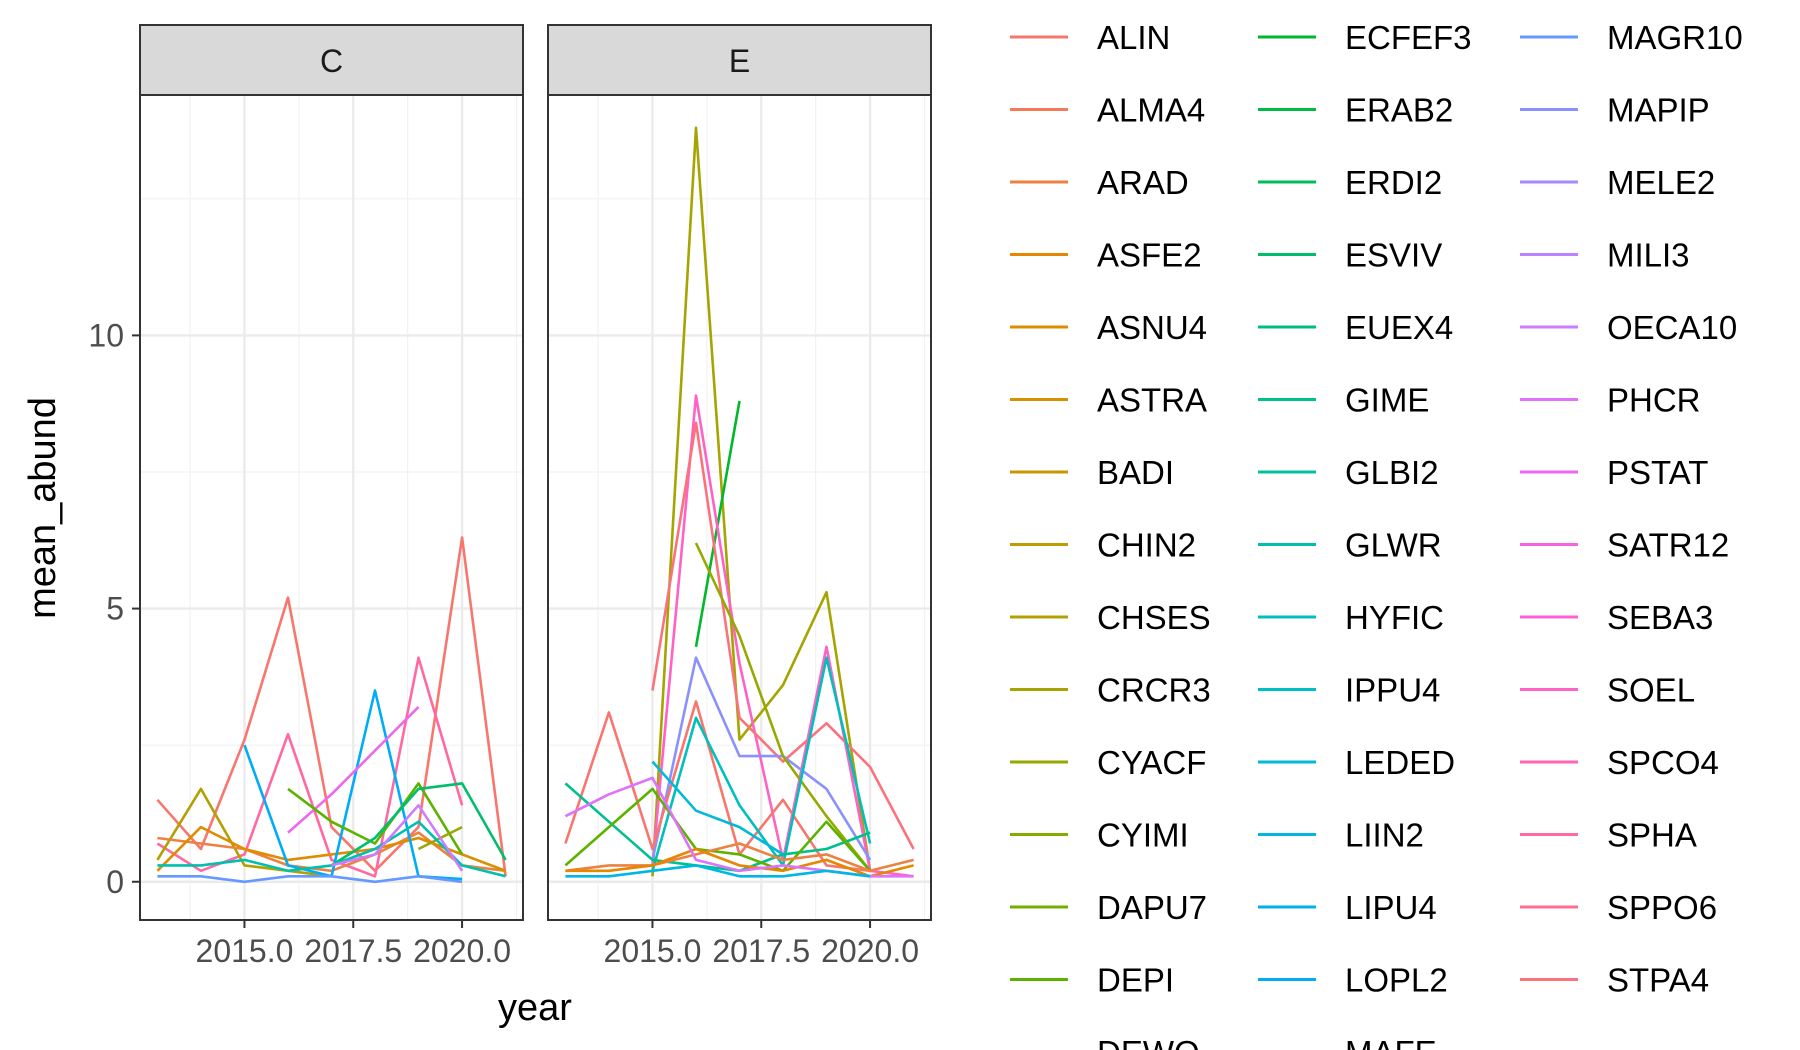  What do you see at coordinates (1143, 182) in the screenshot?
I see `legend-label: ARAD` at bounding box center [1143, 182].